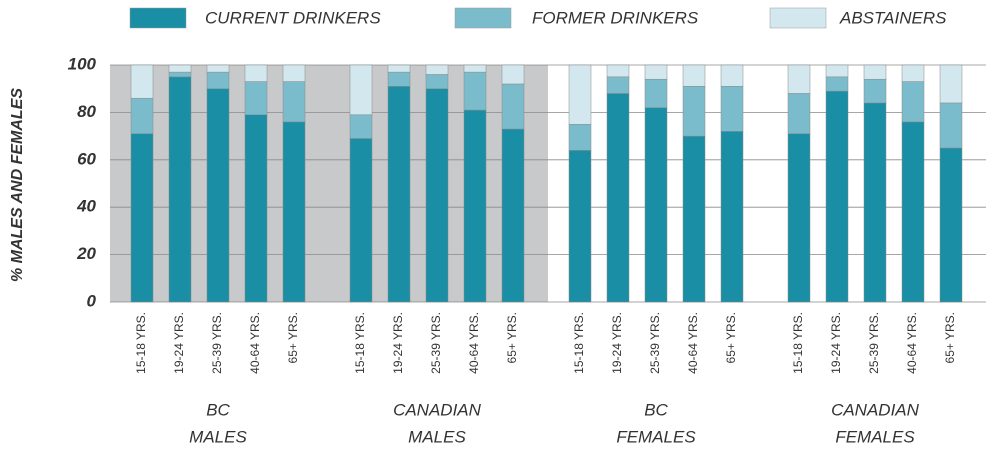 This screenshot has width=992, height=451. What do you see at coordinates (86, 158) in the screenshot?
I see `y-tick-label: 60` at bounding box center [86, 158].